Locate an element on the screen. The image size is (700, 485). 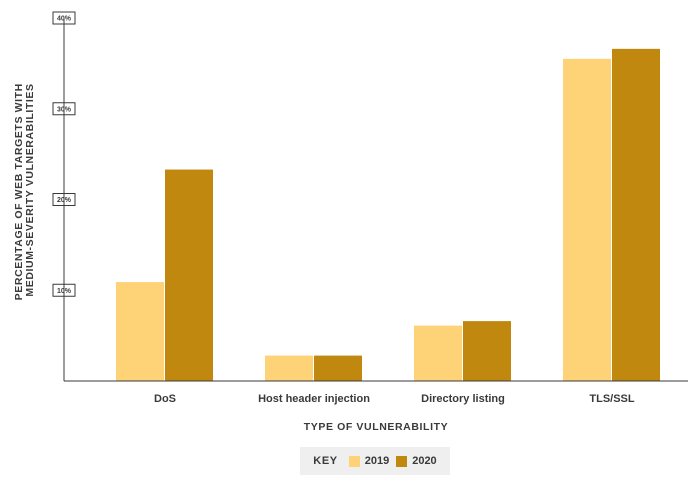
legend-item-2019: 2019 is located at coordinates (369, 461).